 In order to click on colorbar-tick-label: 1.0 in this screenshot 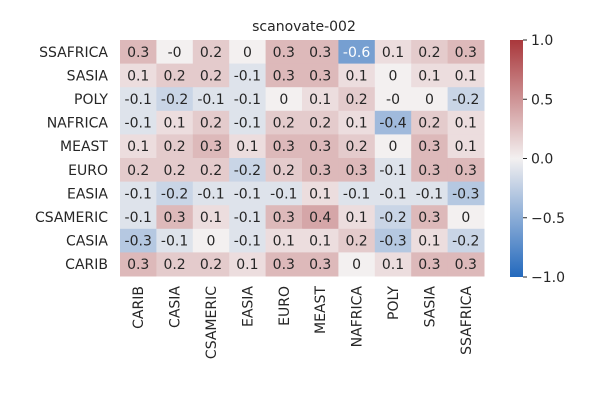, I will do `click(542, 41)`.